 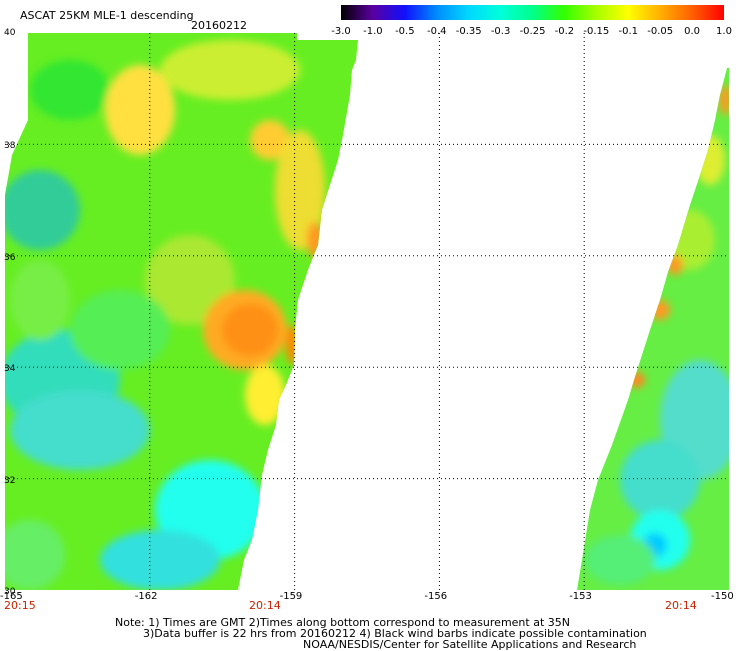 What do you see at coordinates (436, 31) in the screenshot?
I see `colorbar-tick-label: -0.4` at bounding box center [436, 31].